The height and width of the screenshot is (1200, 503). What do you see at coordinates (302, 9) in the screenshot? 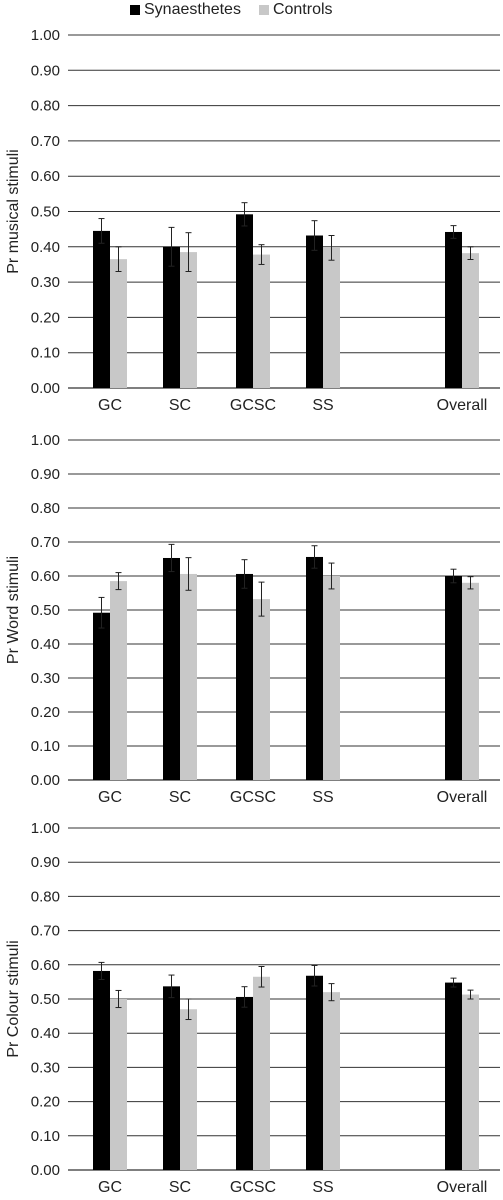
I see `legend-label-controls: Controls` at bounding box center [302, 9].